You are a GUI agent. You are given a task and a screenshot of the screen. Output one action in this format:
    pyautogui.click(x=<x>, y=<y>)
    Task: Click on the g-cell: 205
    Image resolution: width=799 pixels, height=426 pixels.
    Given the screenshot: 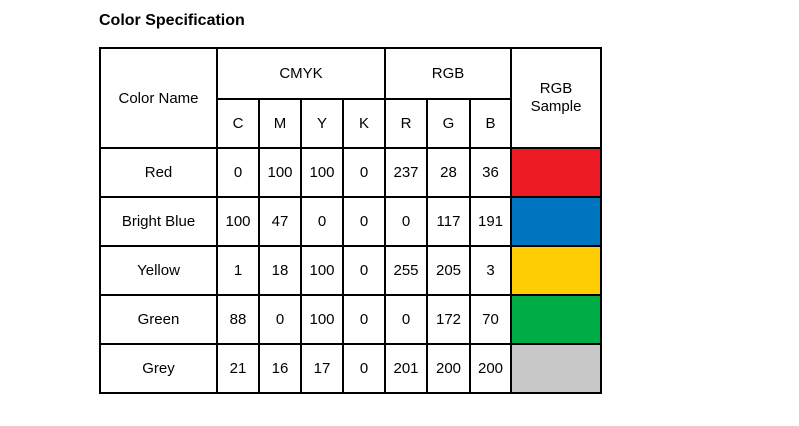 What is the action you would take?
    pyautogui.click(x=448, y=270)
    